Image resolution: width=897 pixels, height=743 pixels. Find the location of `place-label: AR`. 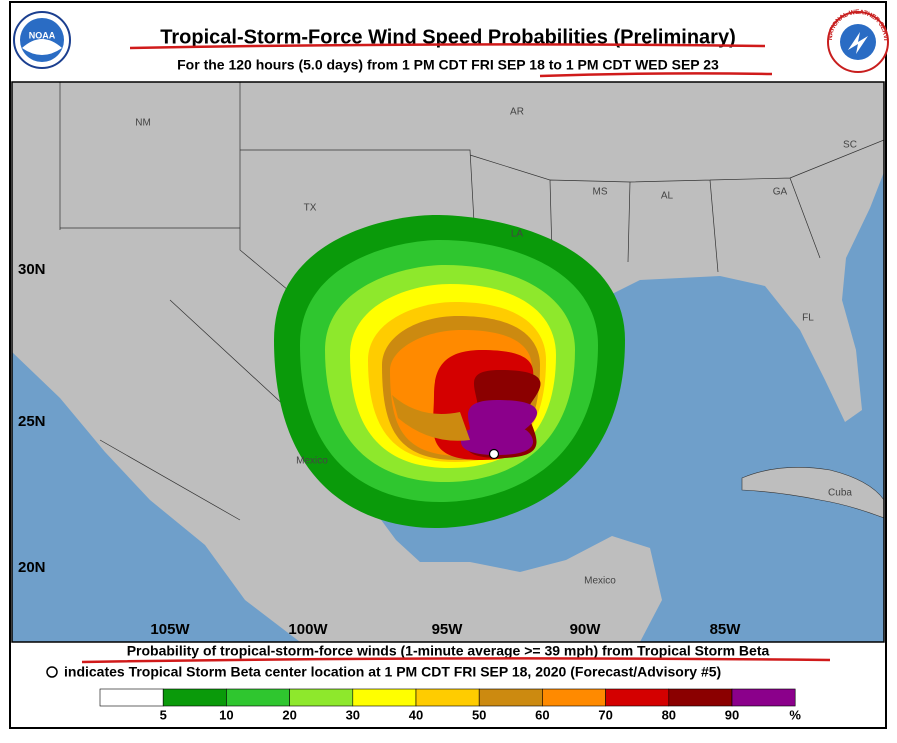

place-label: AR is located at coordinates (517, 112).